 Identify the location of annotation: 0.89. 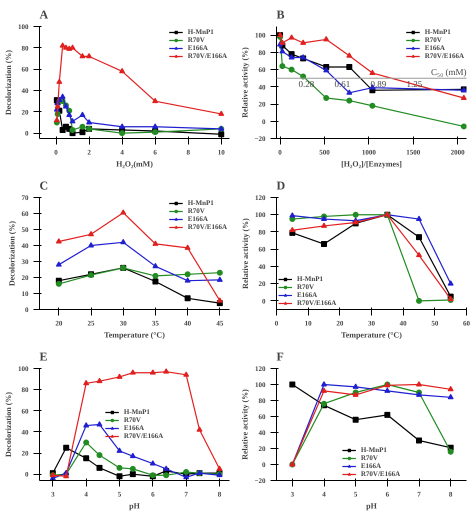
(378, 84).